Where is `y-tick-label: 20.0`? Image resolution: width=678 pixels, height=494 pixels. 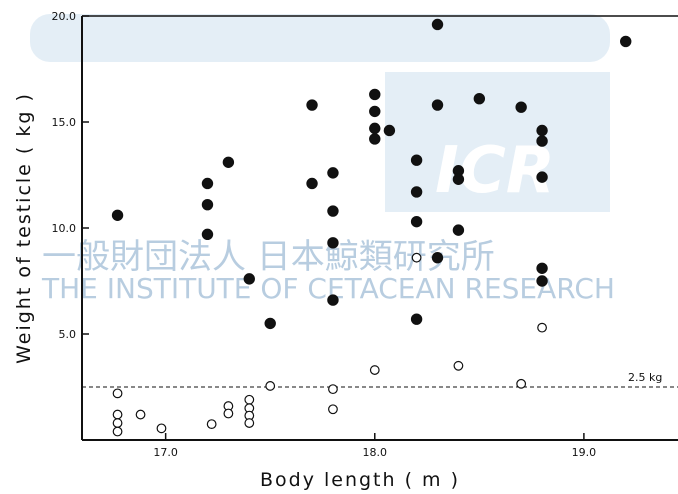 y-tick-label: 20.0 is located at coordinates (64, 16).